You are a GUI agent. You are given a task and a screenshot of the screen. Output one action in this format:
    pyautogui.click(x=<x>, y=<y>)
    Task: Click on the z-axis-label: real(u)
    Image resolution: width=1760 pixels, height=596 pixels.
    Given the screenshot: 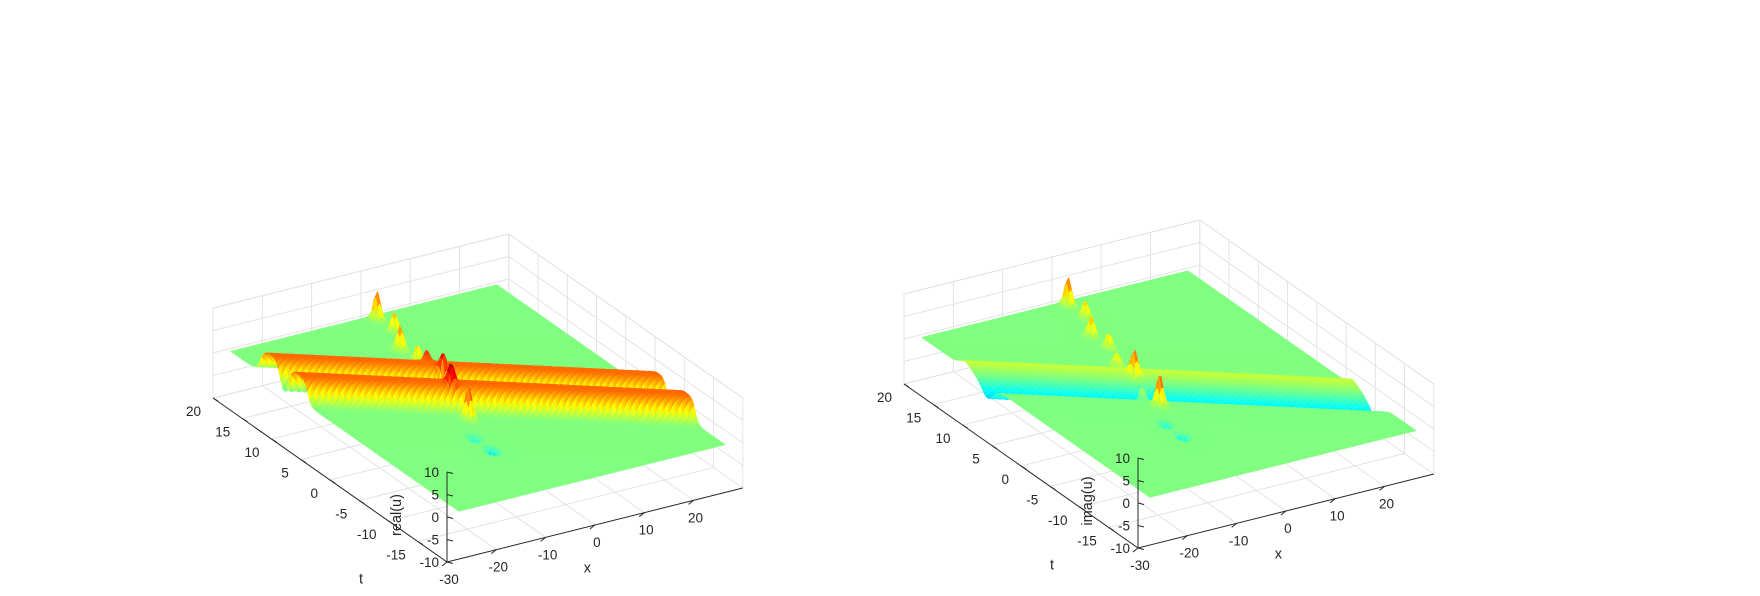 What is the action you would take?
    pyautogui.click(x=397, y=515)
    